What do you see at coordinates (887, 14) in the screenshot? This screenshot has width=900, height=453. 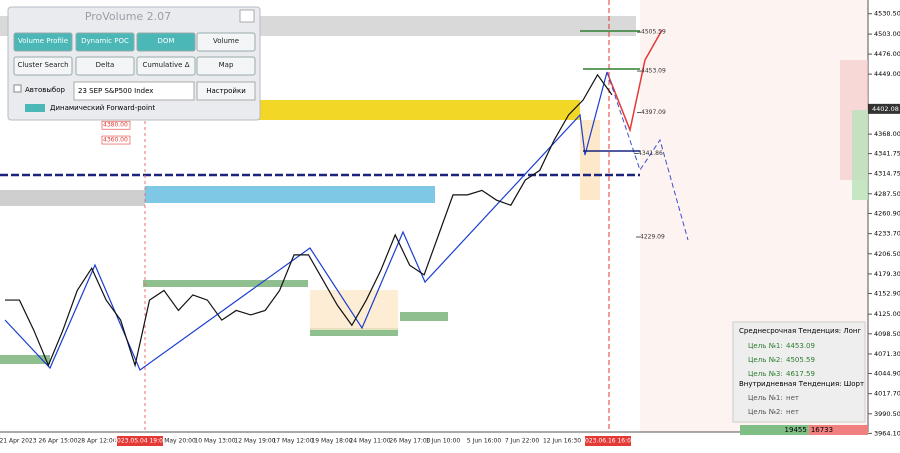 I see `y-tick-label: 4530.50` at bounding box center [887, 14].